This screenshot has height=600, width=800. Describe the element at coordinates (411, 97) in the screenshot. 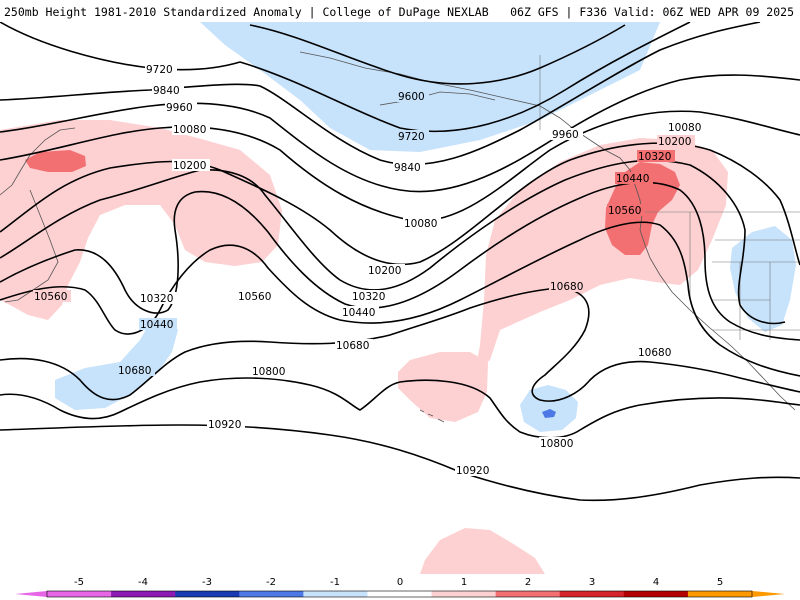

I see `contour-label: 9600` at that location.